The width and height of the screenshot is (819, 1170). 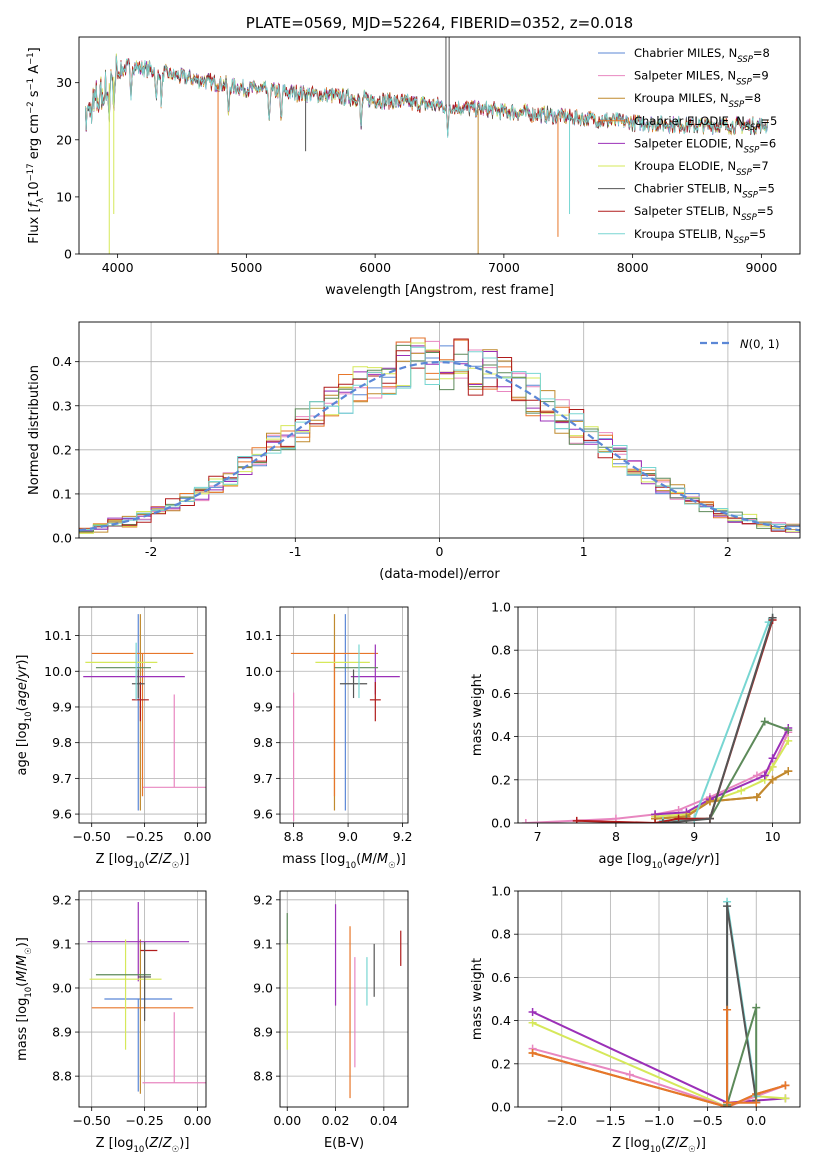 I want to click on legend-entry: N(0, 1), so click(x=760, y=344).